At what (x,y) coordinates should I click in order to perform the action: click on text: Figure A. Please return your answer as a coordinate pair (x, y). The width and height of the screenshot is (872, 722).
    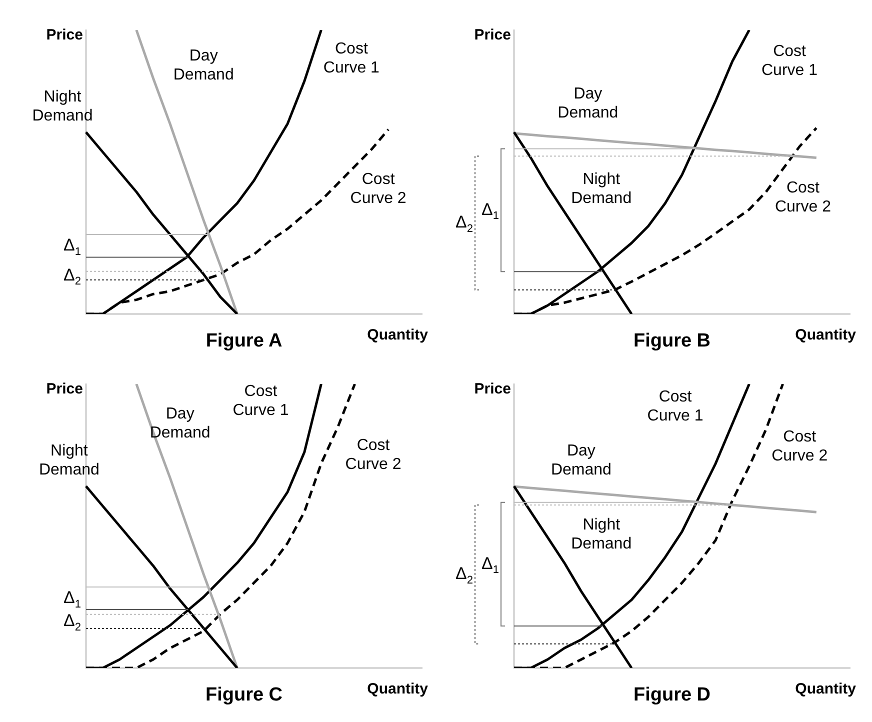
    Looking at the image, I should click on (244, 341).